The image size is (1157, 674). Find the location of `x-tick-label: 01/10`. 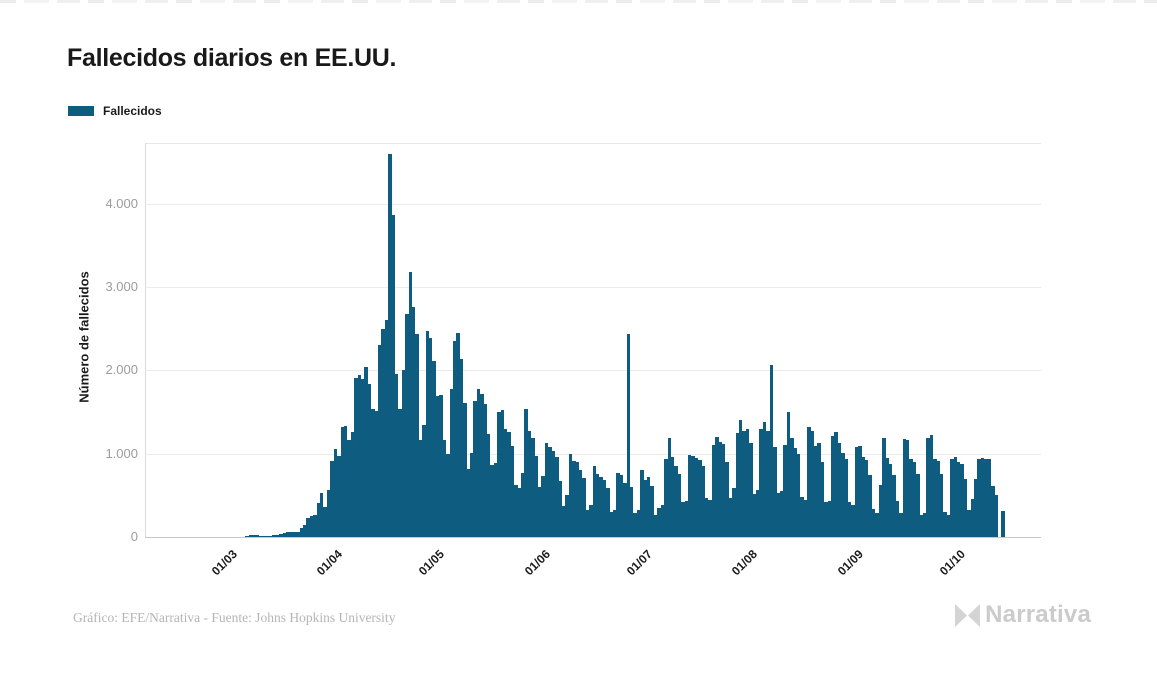

x-tick-label: 01/10 is located at coordinates (952, 563).